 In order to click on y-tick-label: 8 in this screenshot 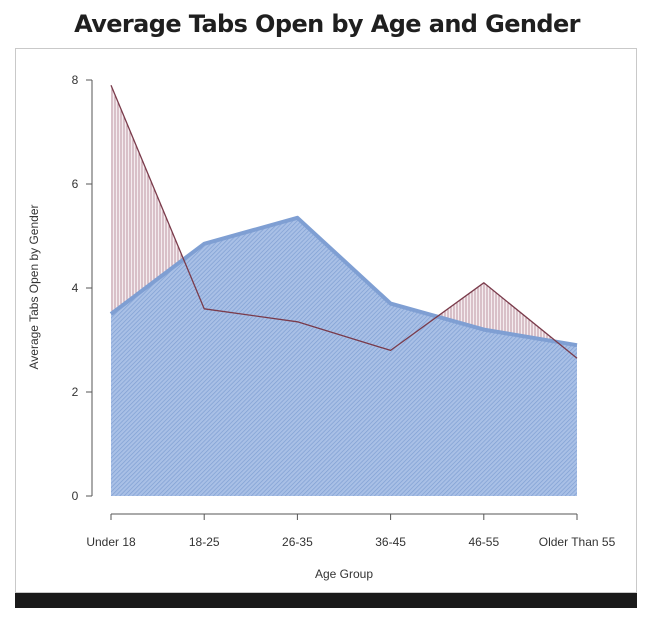, I will do `click(75, 80)`.